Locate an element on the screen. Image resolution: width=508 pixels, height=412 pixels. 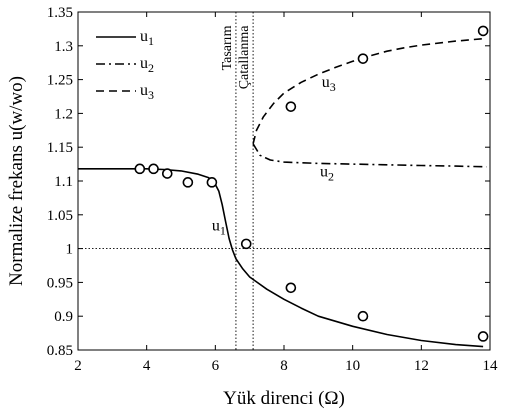
x-tick-label: 14 is located at coordinates (491, 366).